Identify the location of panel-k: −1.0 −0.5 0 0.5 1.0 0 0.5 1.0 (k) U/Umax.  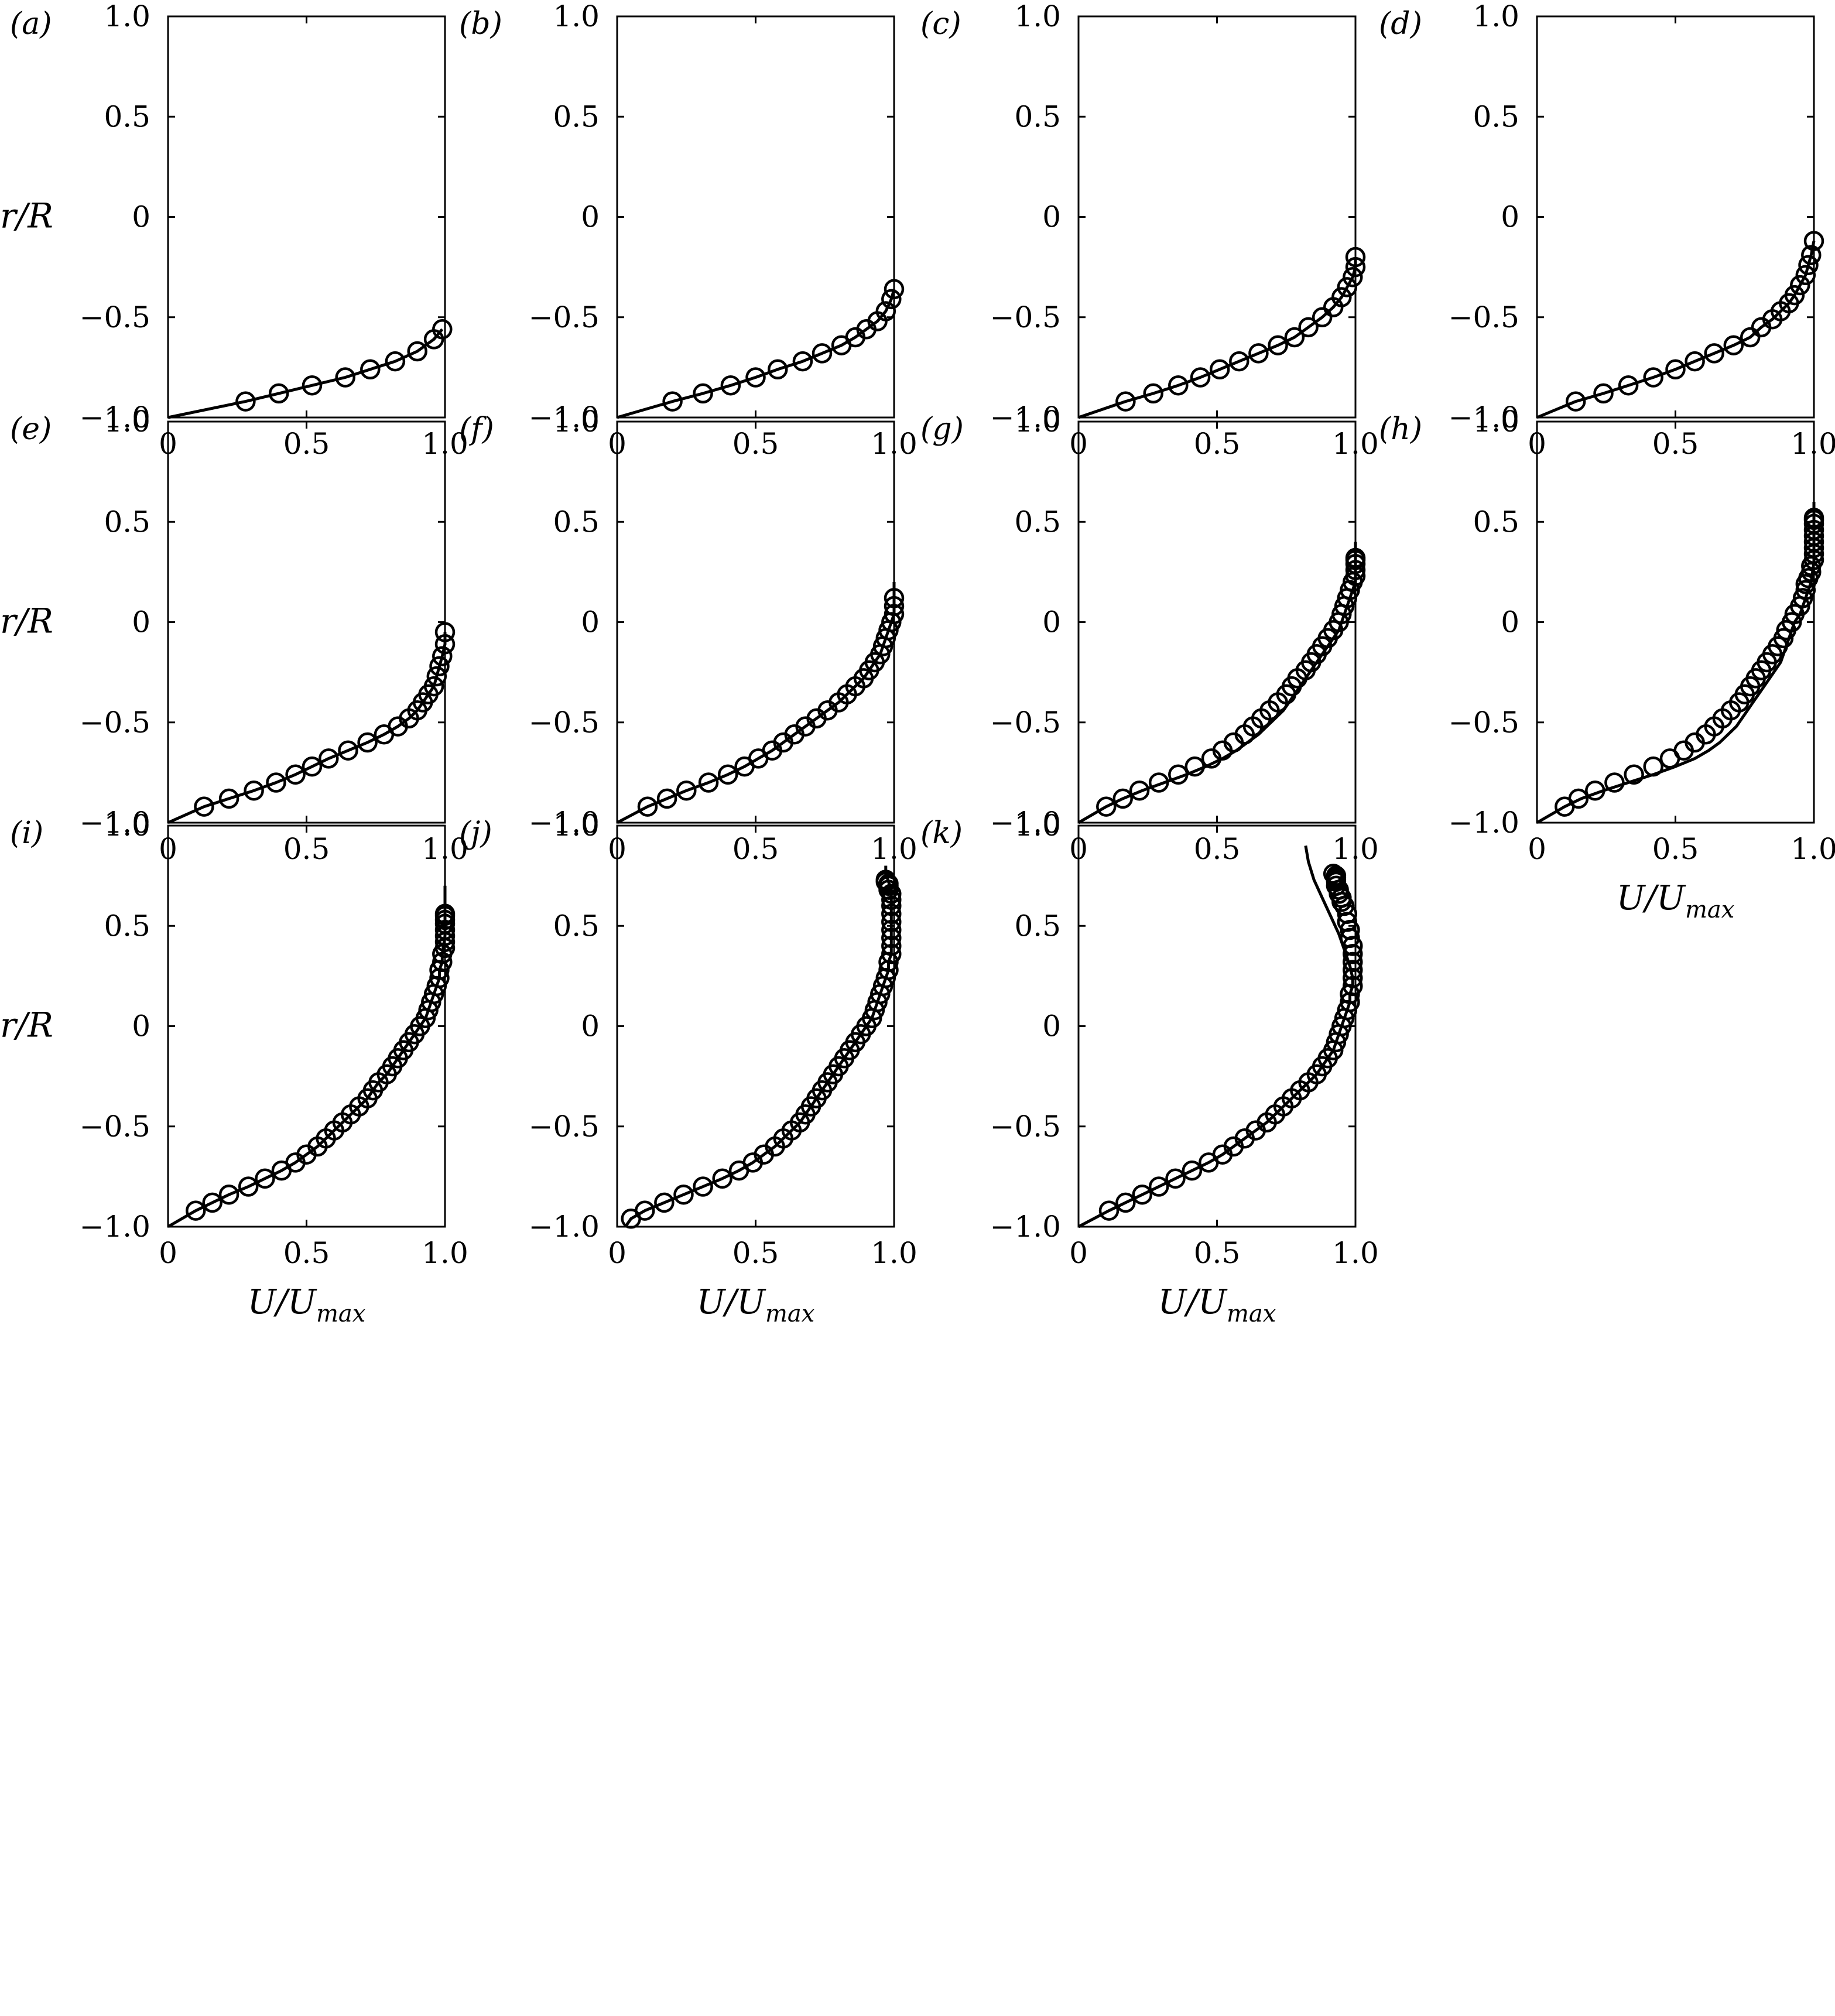
(1149, 1068).